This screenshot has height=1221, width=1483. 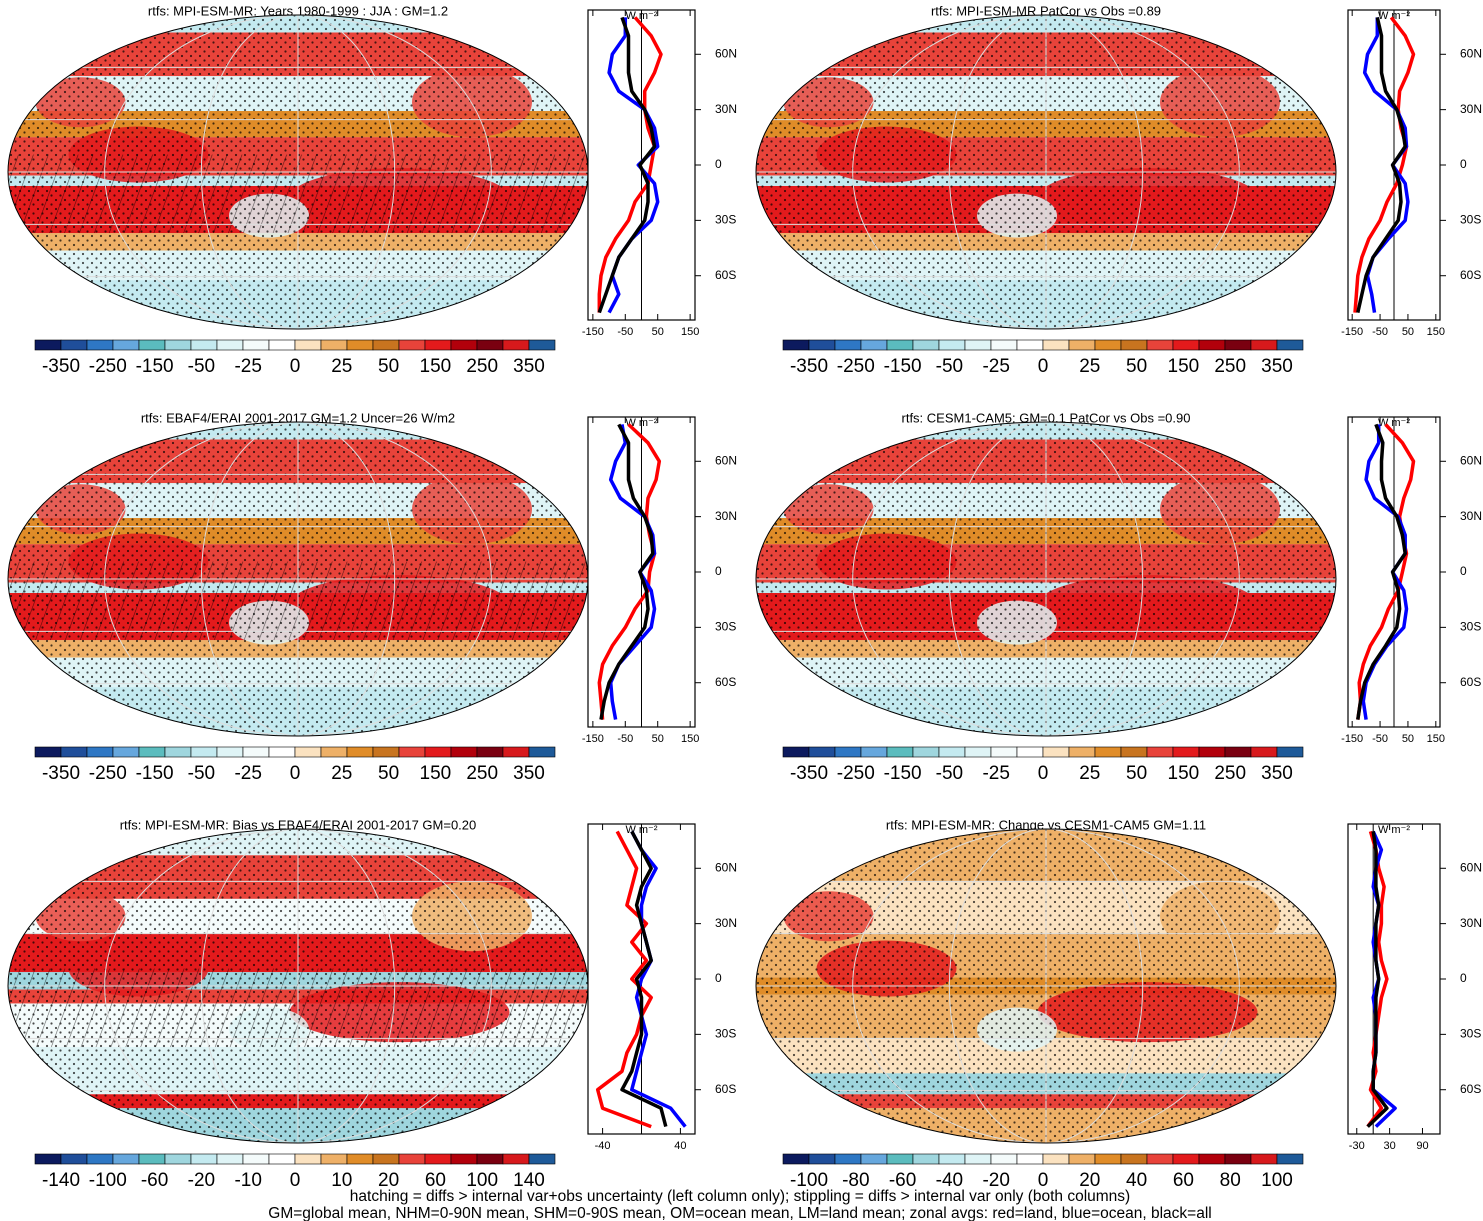 What do you see at coordinates (1230, 1180) in the screenshot?
I see `colorbar-label: 80` at bounding box center [1230, 1180].